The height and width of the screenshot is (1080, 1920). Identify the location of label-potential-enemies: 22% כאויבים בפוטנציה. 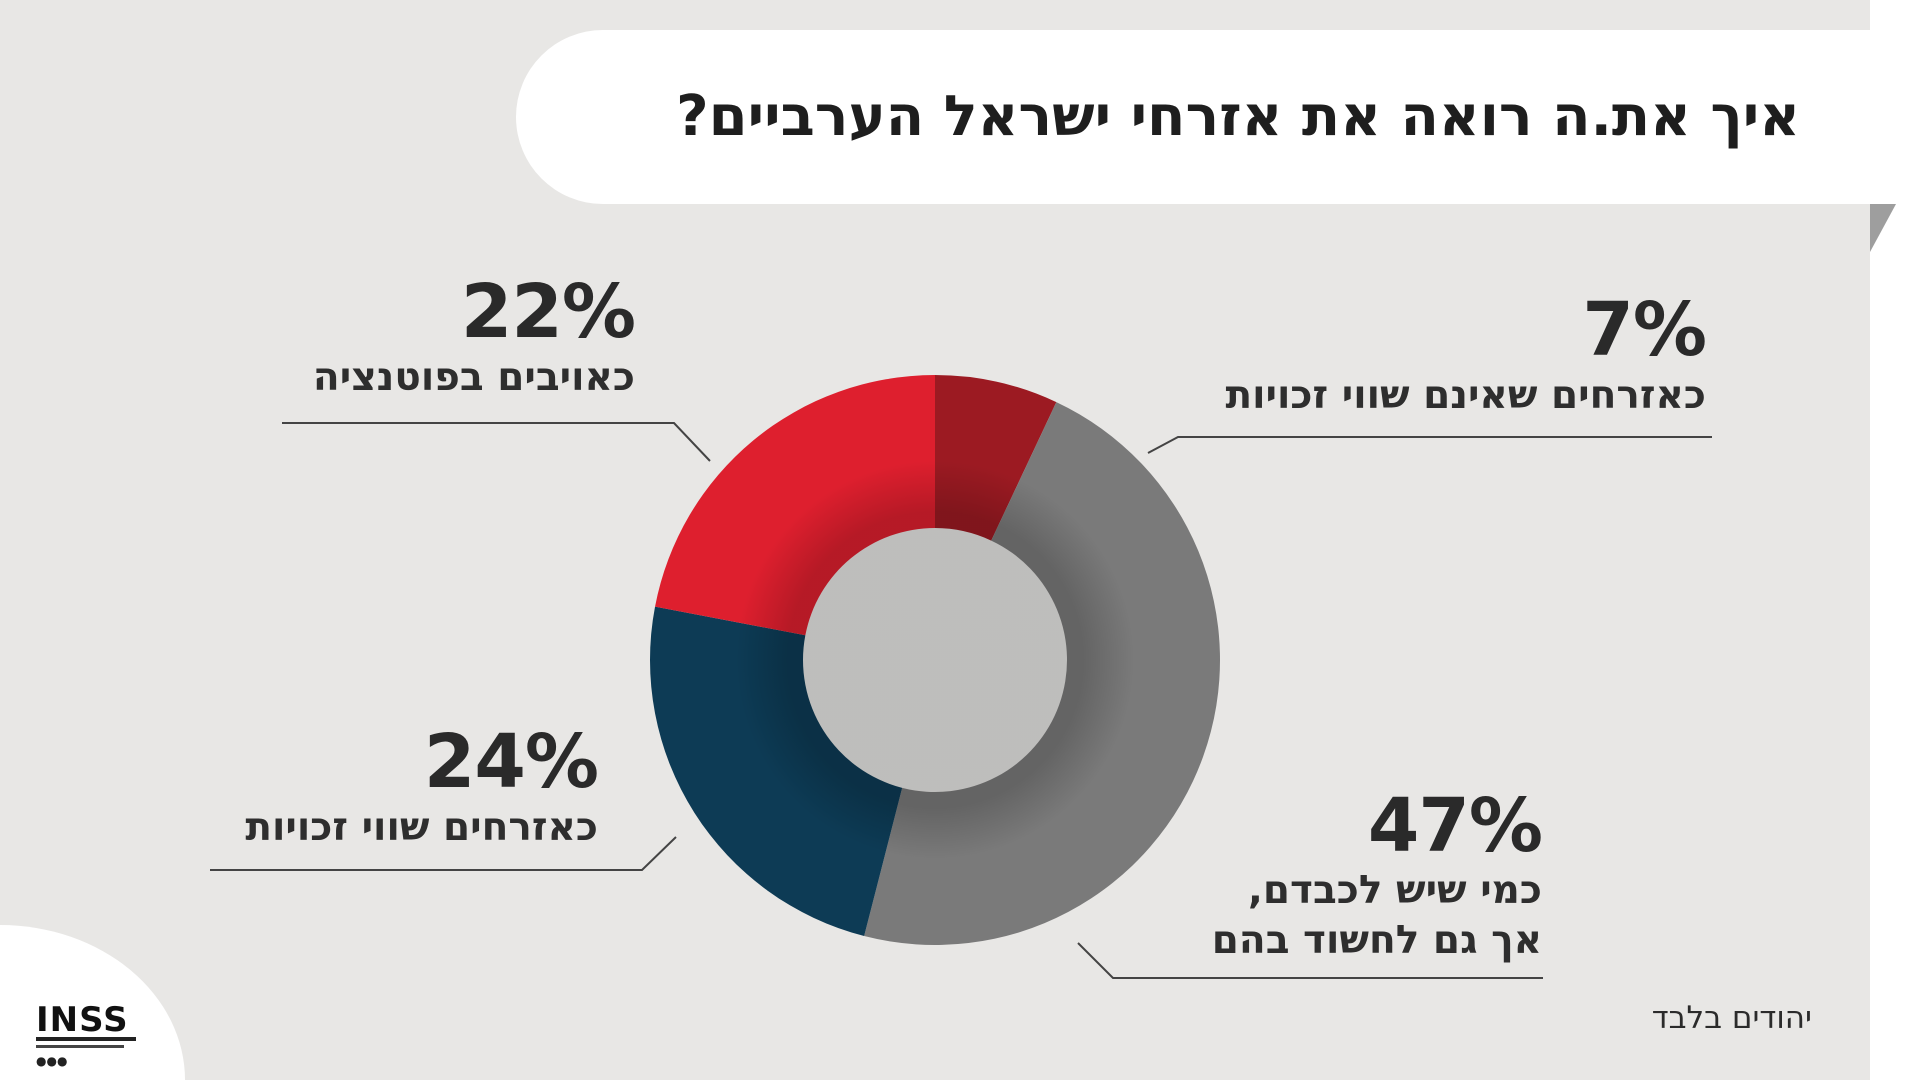
(474, 336).